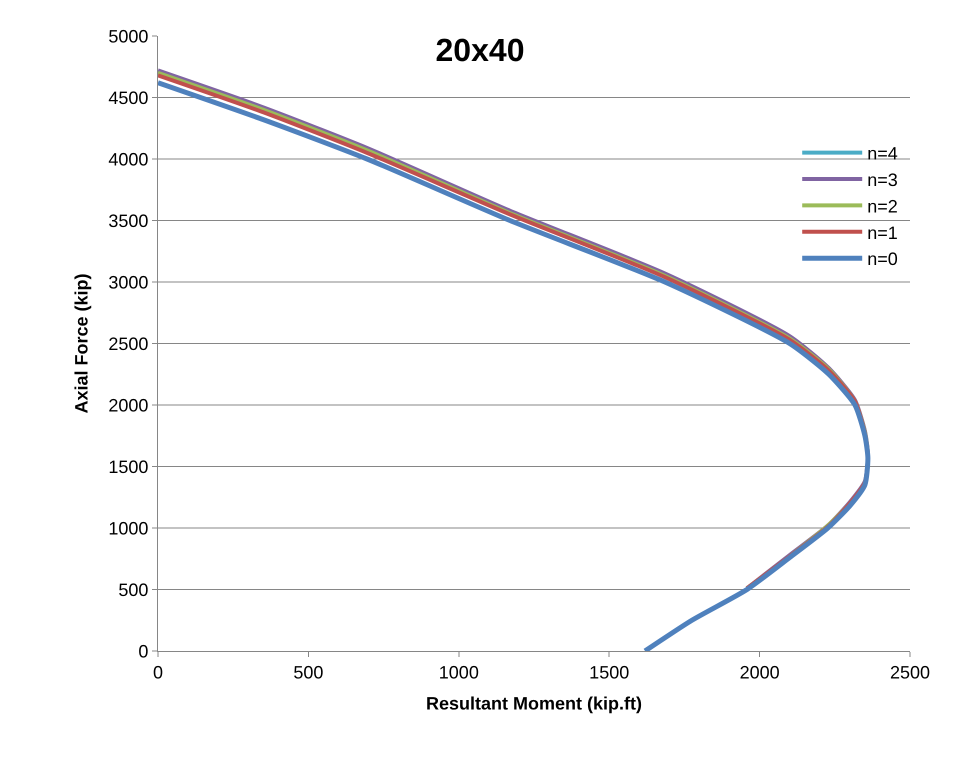 This screenshot has height=773, width=960. What do you see at coordinates (133, 590) in the screenshot?
I see `y-tick-label: 500` at bounding box center [133, 590].